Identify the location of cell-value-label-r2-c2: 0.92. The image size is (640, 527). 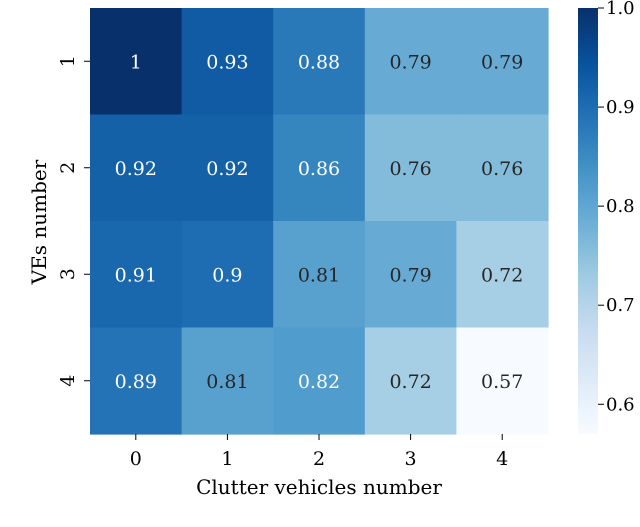
(227, 169).